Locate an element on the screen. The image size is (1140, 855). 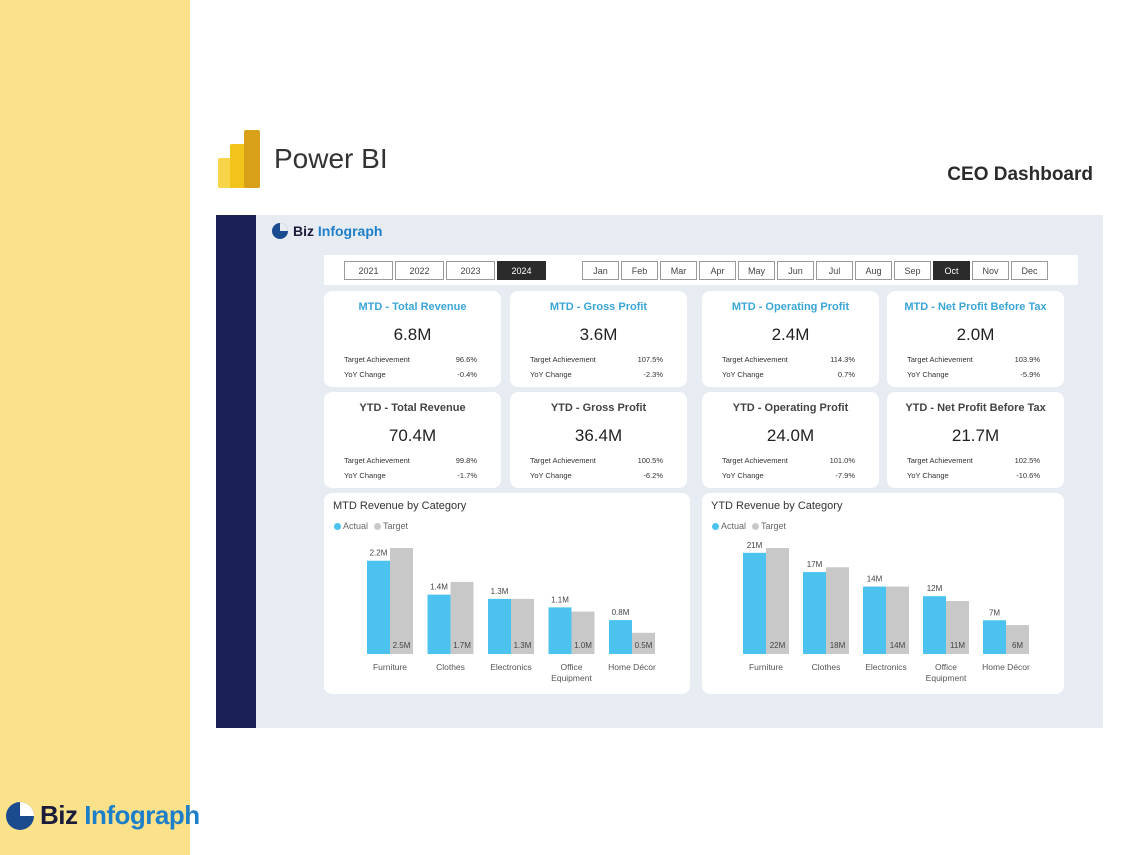
kpi-target-row: Target Achievement 114.3% is located at coordinates (788, 359).